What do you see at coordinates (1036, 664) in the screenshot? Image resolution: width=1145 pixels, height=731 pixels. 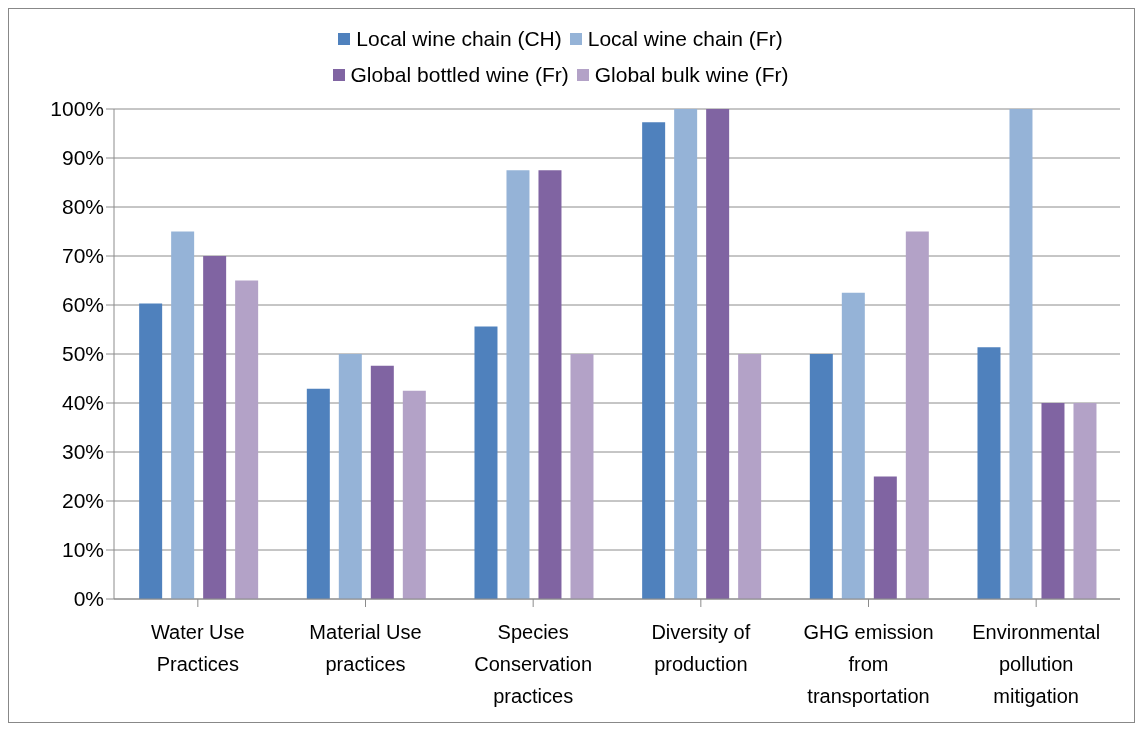 I see `x-tick-label: Environmental pollution mitigation` at bounding box center [1036, 664].